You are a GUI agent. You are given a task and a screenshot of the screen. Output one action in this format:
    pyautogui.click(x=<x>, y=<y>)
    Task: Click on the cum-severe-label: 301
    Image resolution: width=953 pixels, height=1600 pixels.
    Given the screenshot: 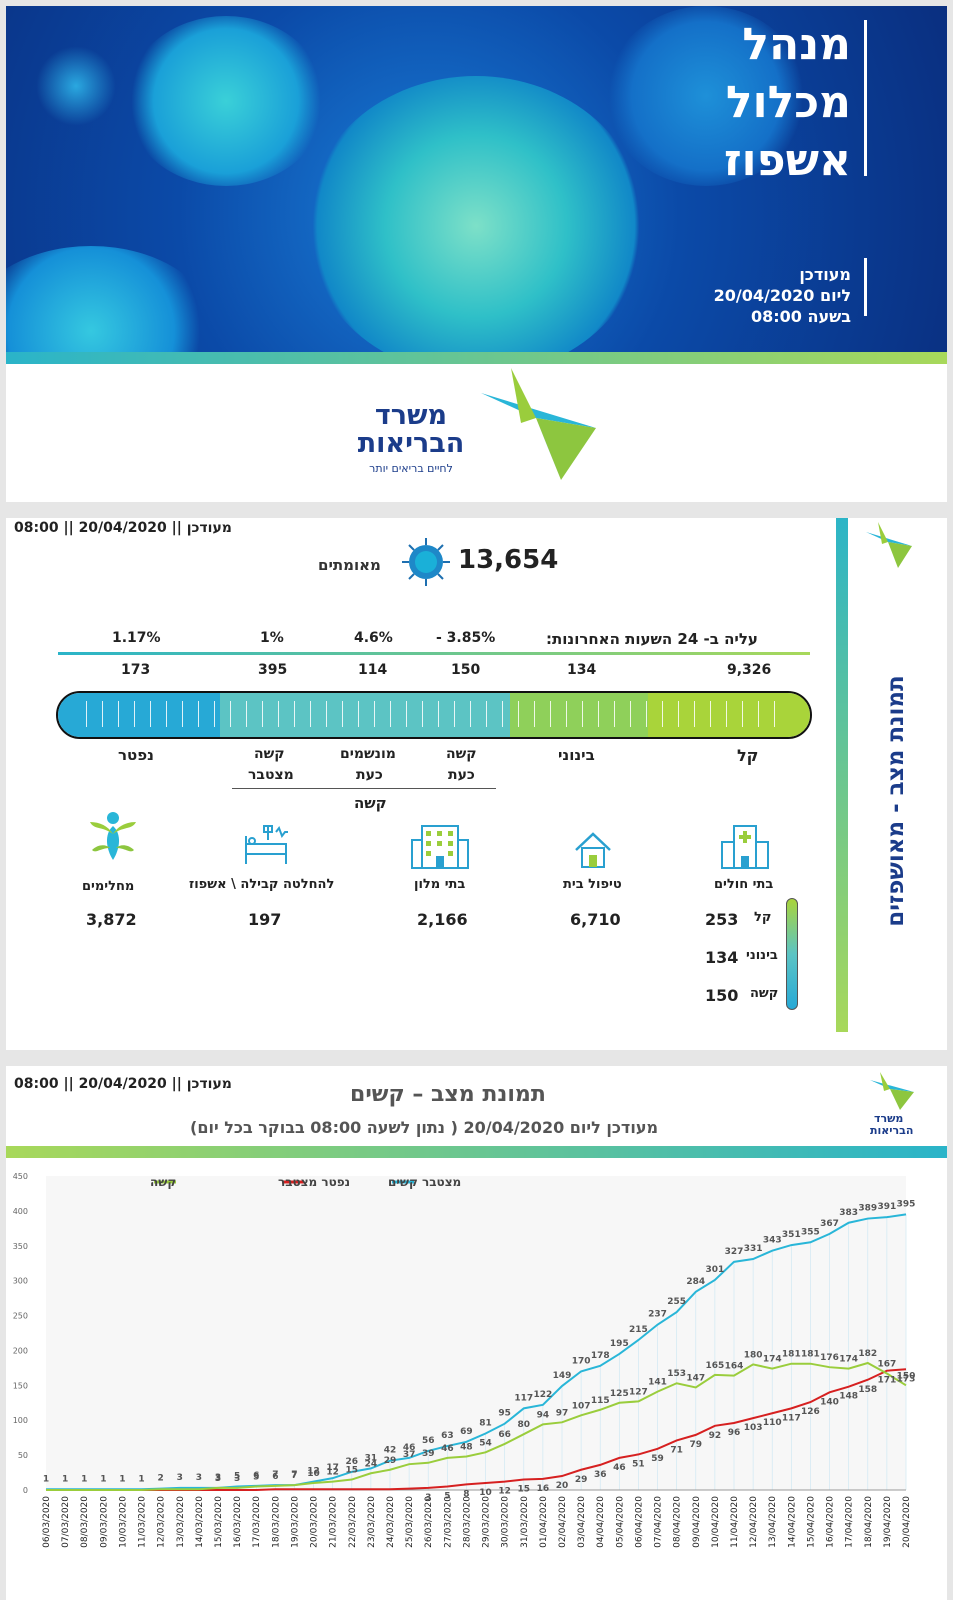 What is the action you would take?
    pyautogui.click(x=714, y=1270)
    